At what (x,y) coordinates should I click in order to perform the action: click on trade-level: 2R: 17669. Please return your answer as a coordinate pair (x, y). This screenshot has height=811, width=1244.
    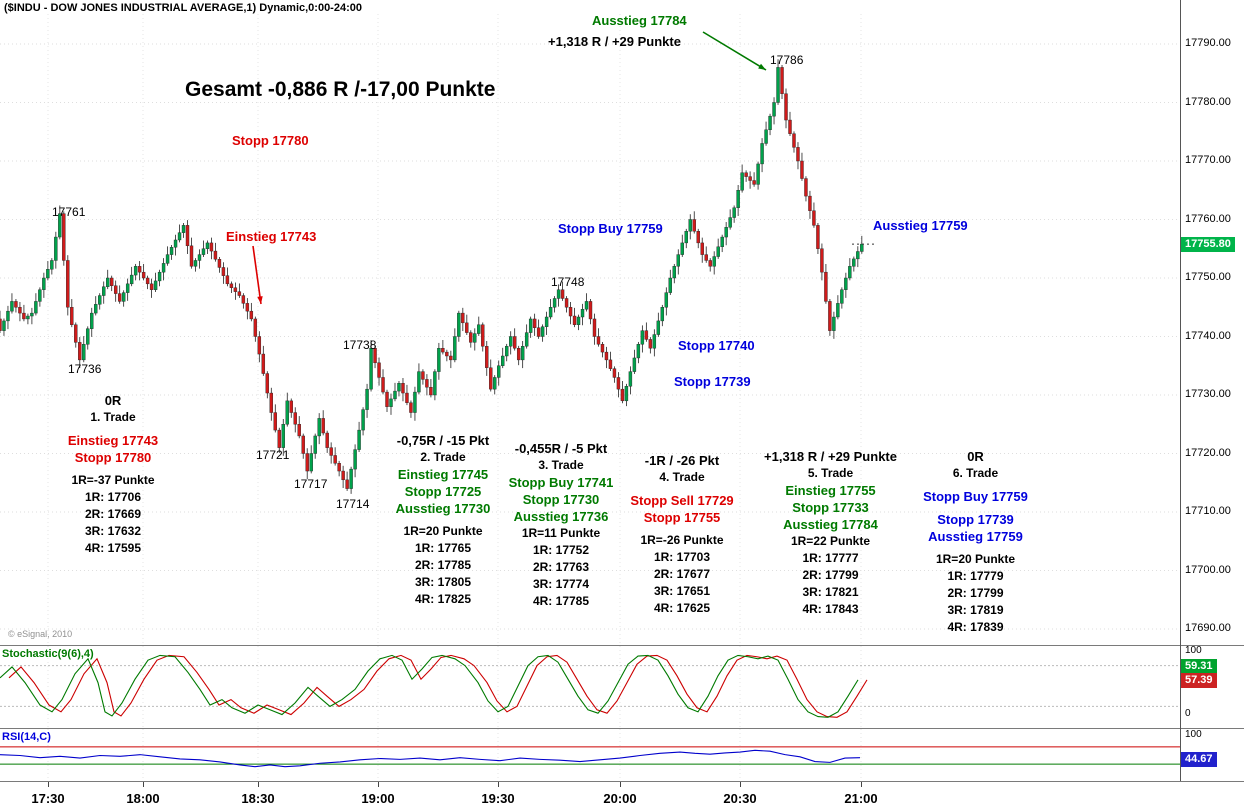
    Looking at the image, I should click on (113, 514).